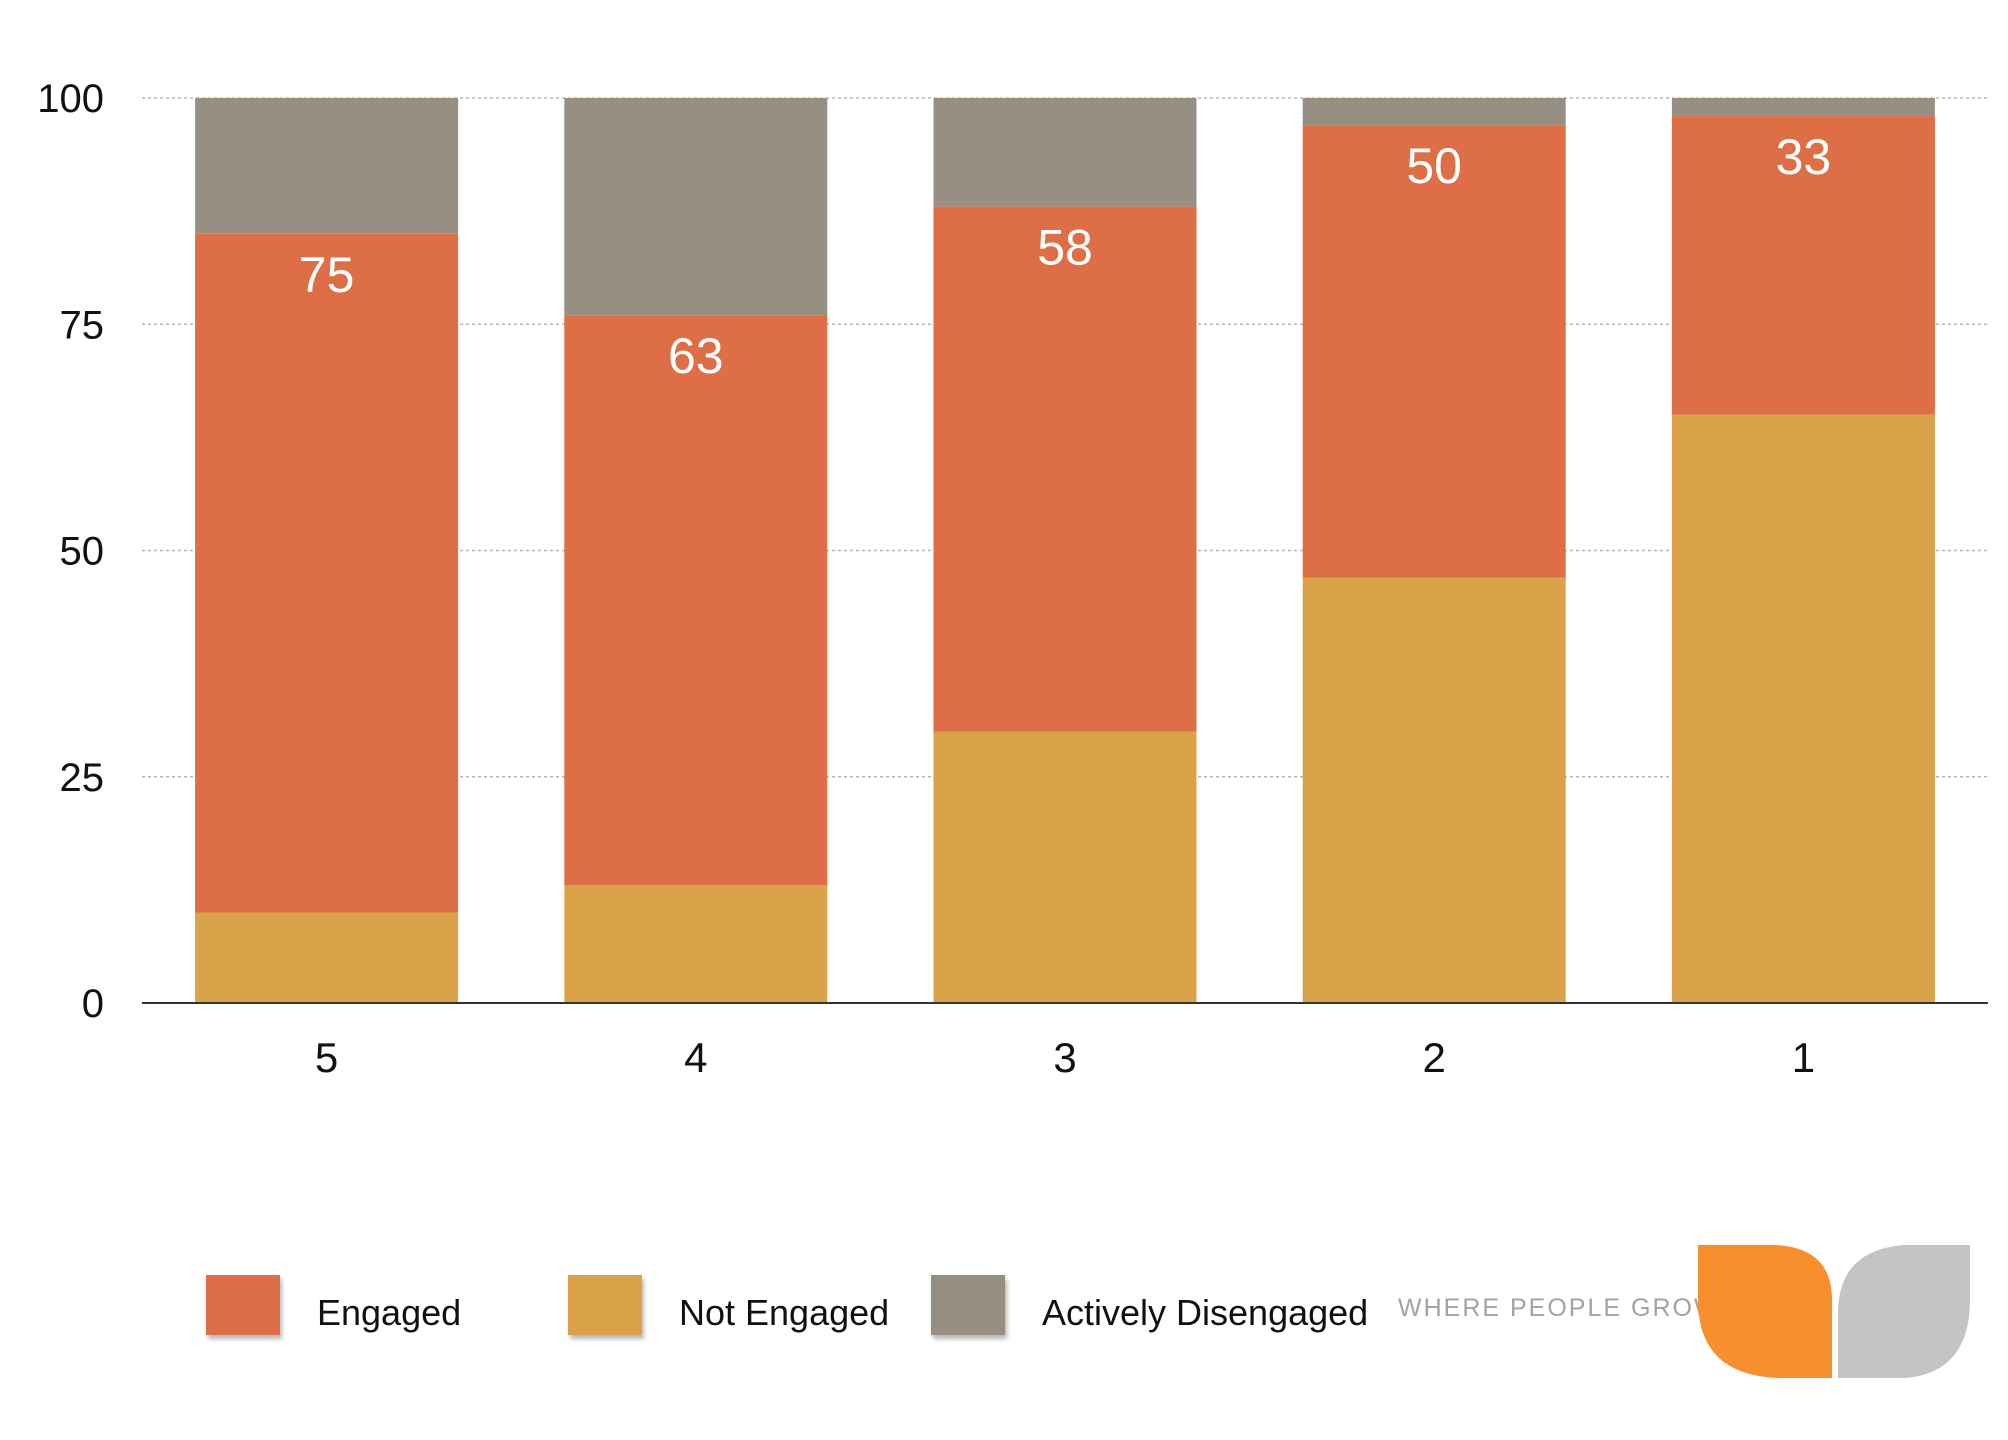 This screenshot has height=1440, width=2008. I want to click on legend-item-actively-disengaged: Actively Disengaged, so click(1149, 1305).